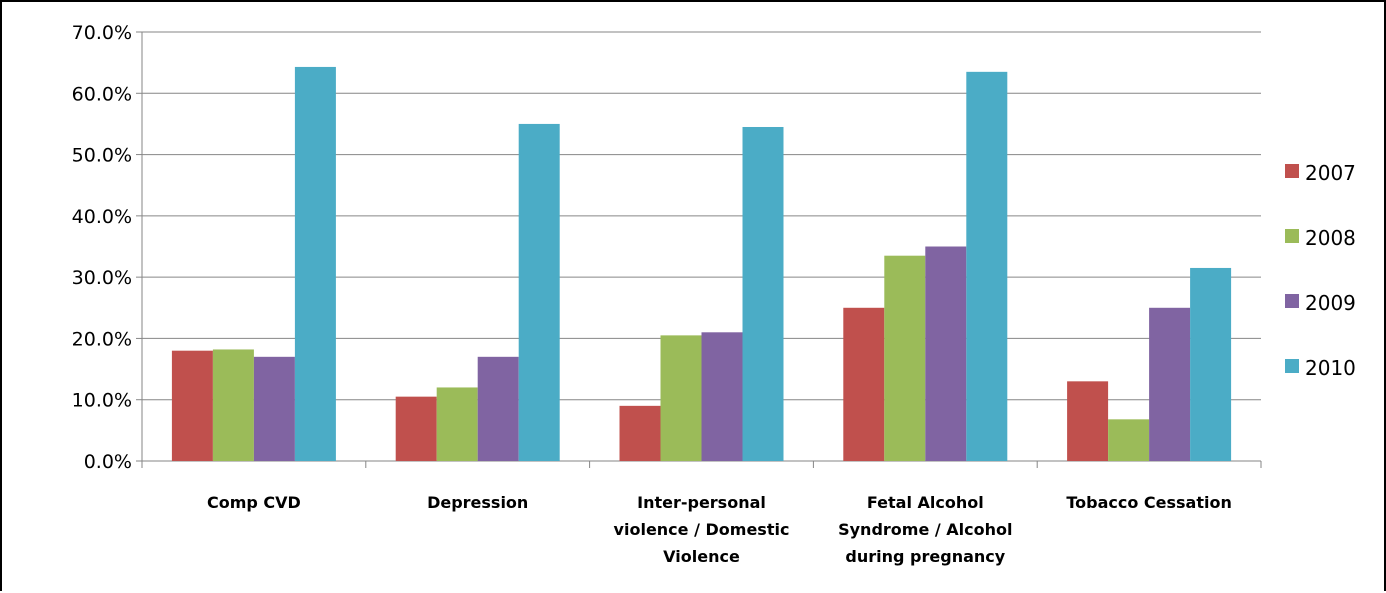 The image size is (1386, 593). Describe the element at coordinates (1292, 366) in the screenshot. I see `legend-swatch-2010` at that location.